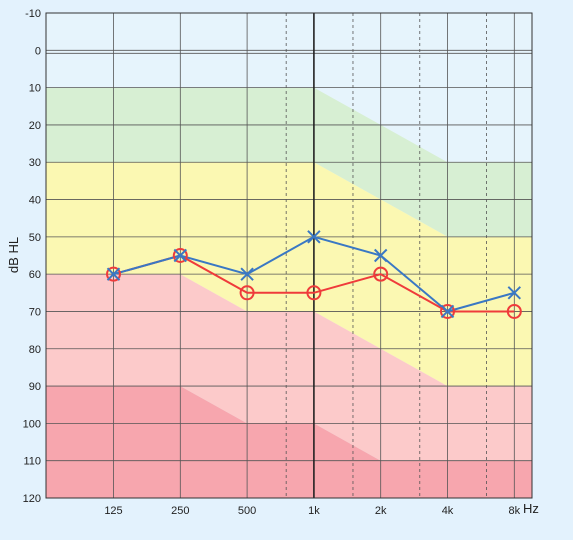 The width and height of the screenshot is (573, 540). Describe the element at coordinates (314, 274) in the screenshot. I see `data-series` at that location.